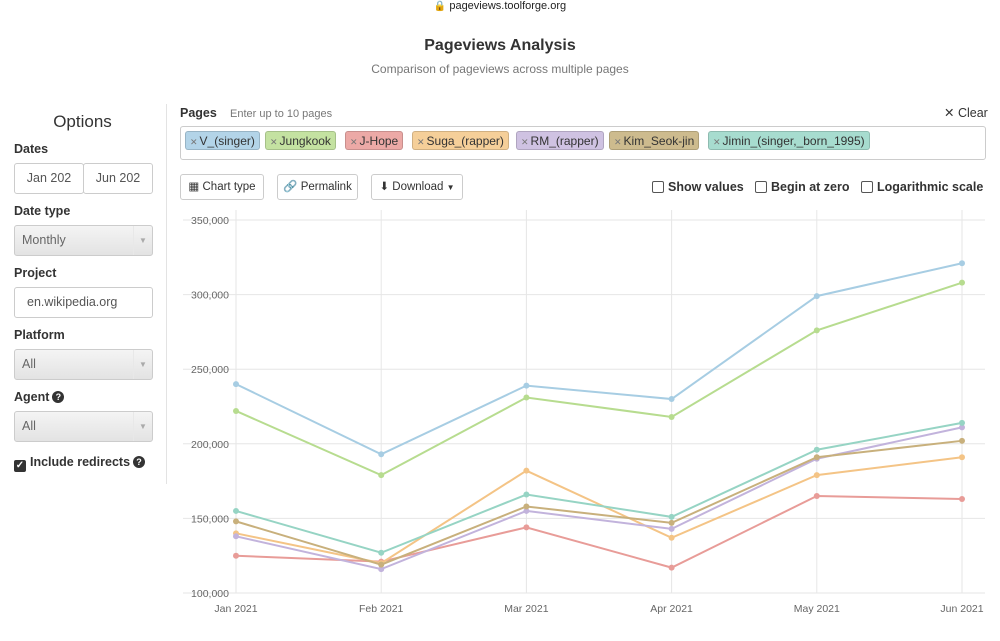 The image size is (1000, 641). Describe the element at coordinates (194, 187) in the screenshot. I see `grid-icon: ▦` at that location.